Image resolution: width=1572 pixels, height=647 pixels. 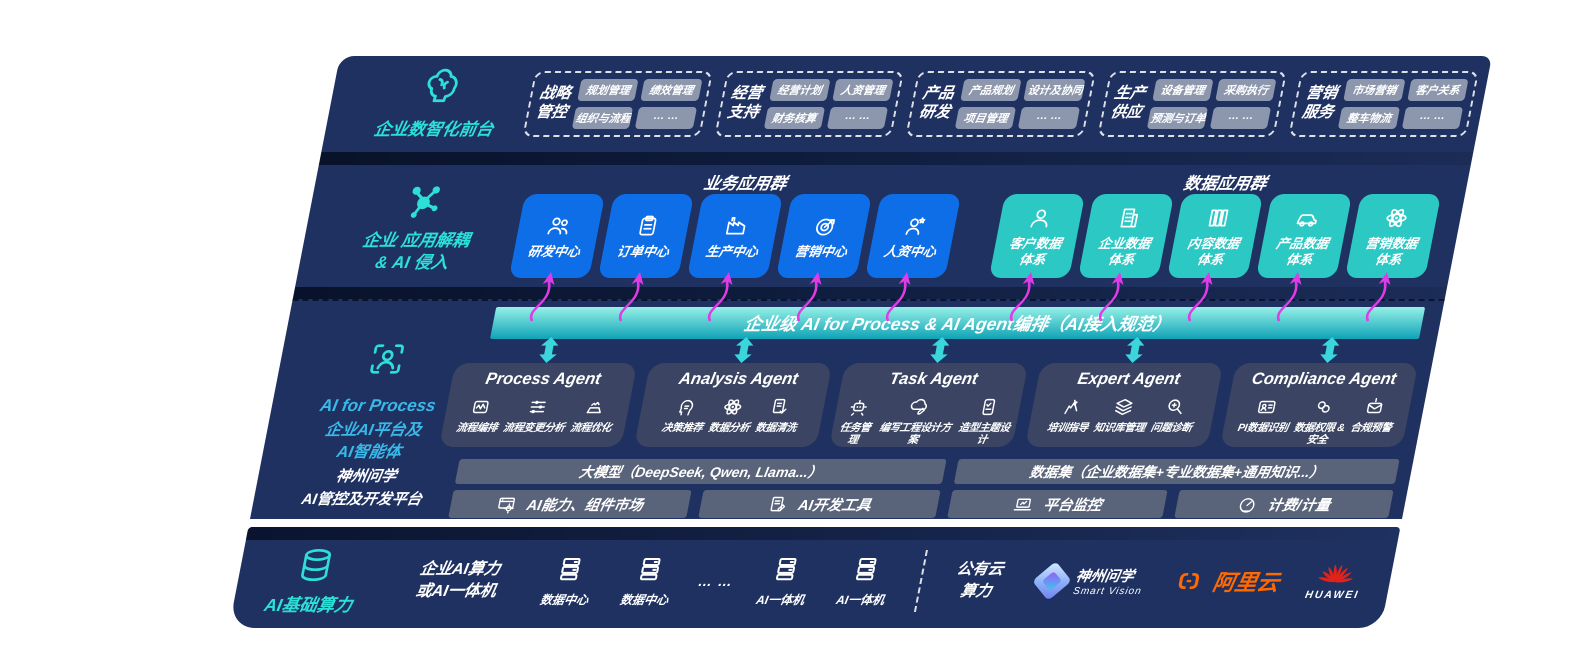 I want to click on agent-capability-label: 任务管理, so click(x=855, y=434).